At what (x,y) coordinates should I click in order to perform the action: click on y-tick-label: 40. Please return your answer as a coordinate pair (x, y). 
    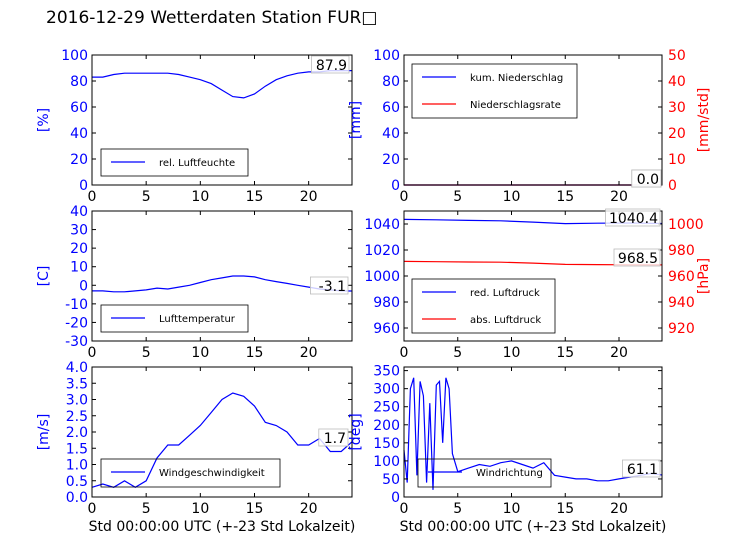
    Looking at the image, I should click on (79, 134).